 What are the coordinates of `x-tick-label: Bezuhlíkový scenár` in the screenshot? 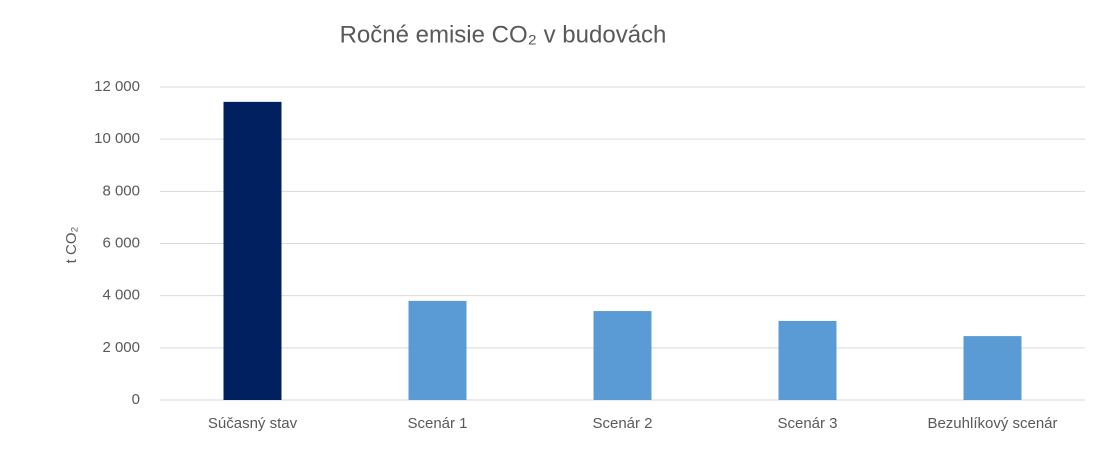 It's located at (992, 423).